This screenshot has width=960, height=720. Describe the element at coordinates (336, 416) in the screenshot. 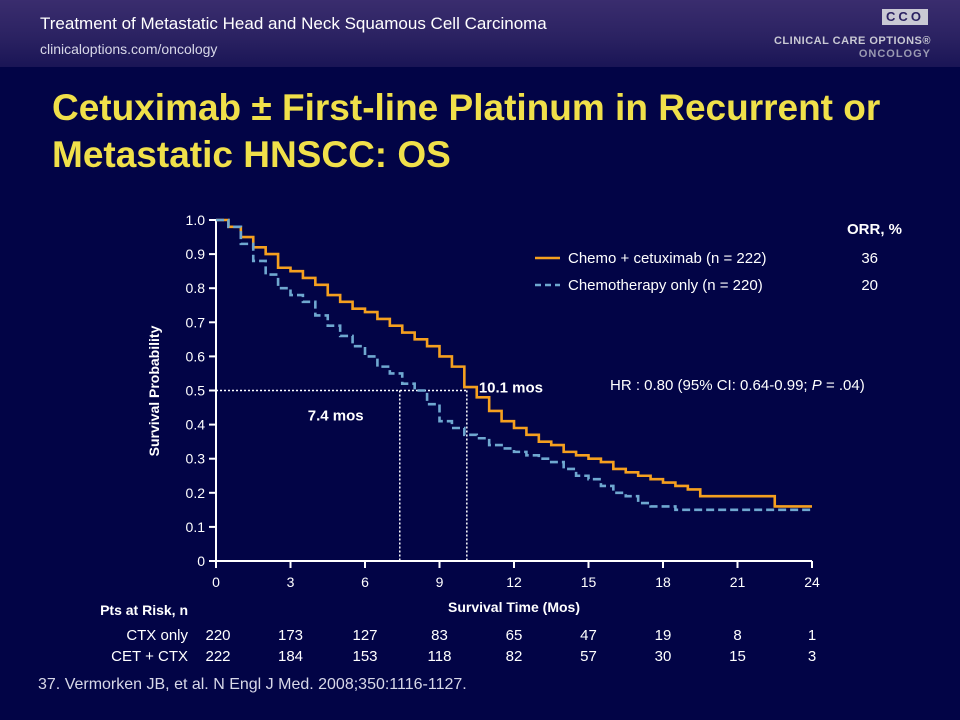

I see `median-label-chemo: 7.4 mos` at that location.